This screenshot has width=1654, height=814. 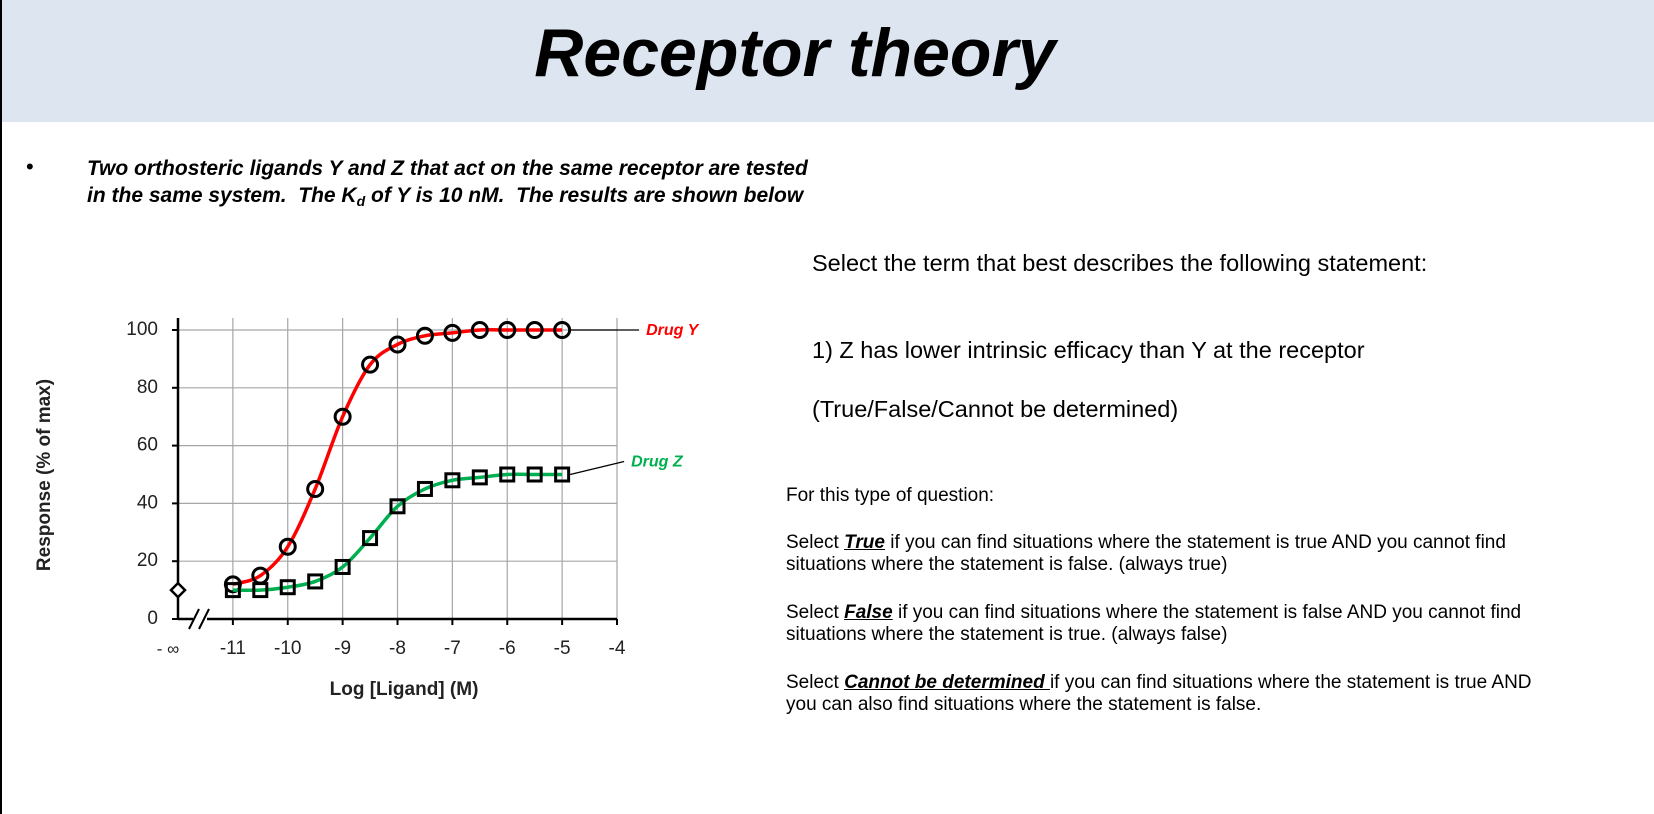 What do you see at coordinates (617, 648) in the screenshot?
I see `x-tick-label: -4` at bounding box center [617, 648].